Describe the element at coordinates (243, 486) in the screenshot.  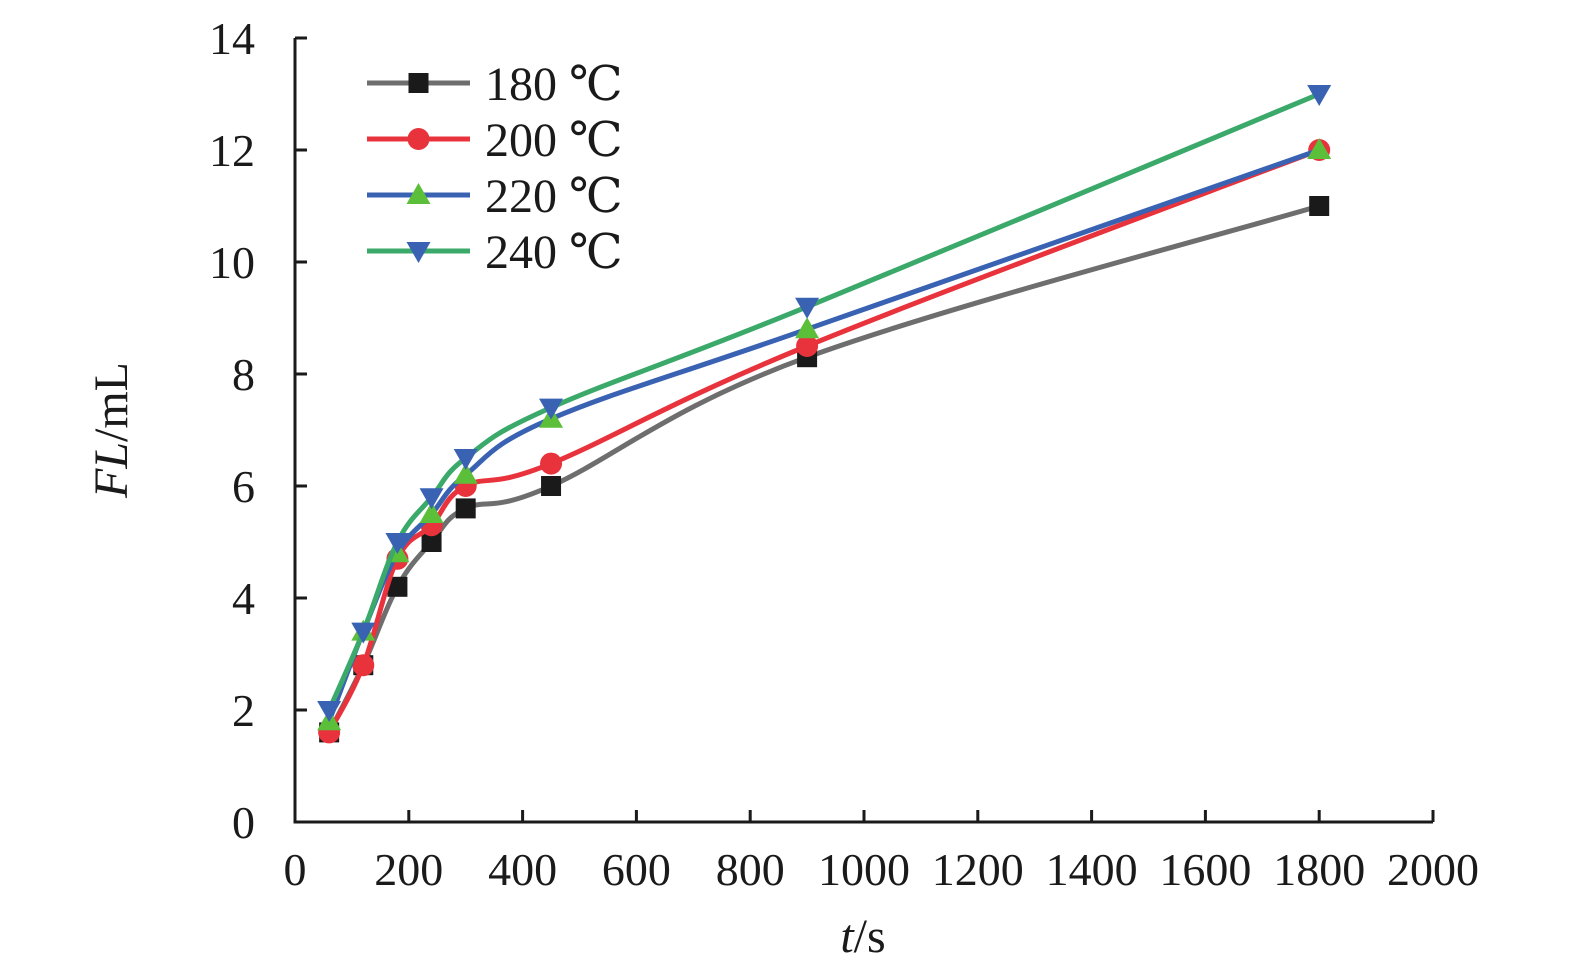
I see `y-tick-label: 6` at that location.